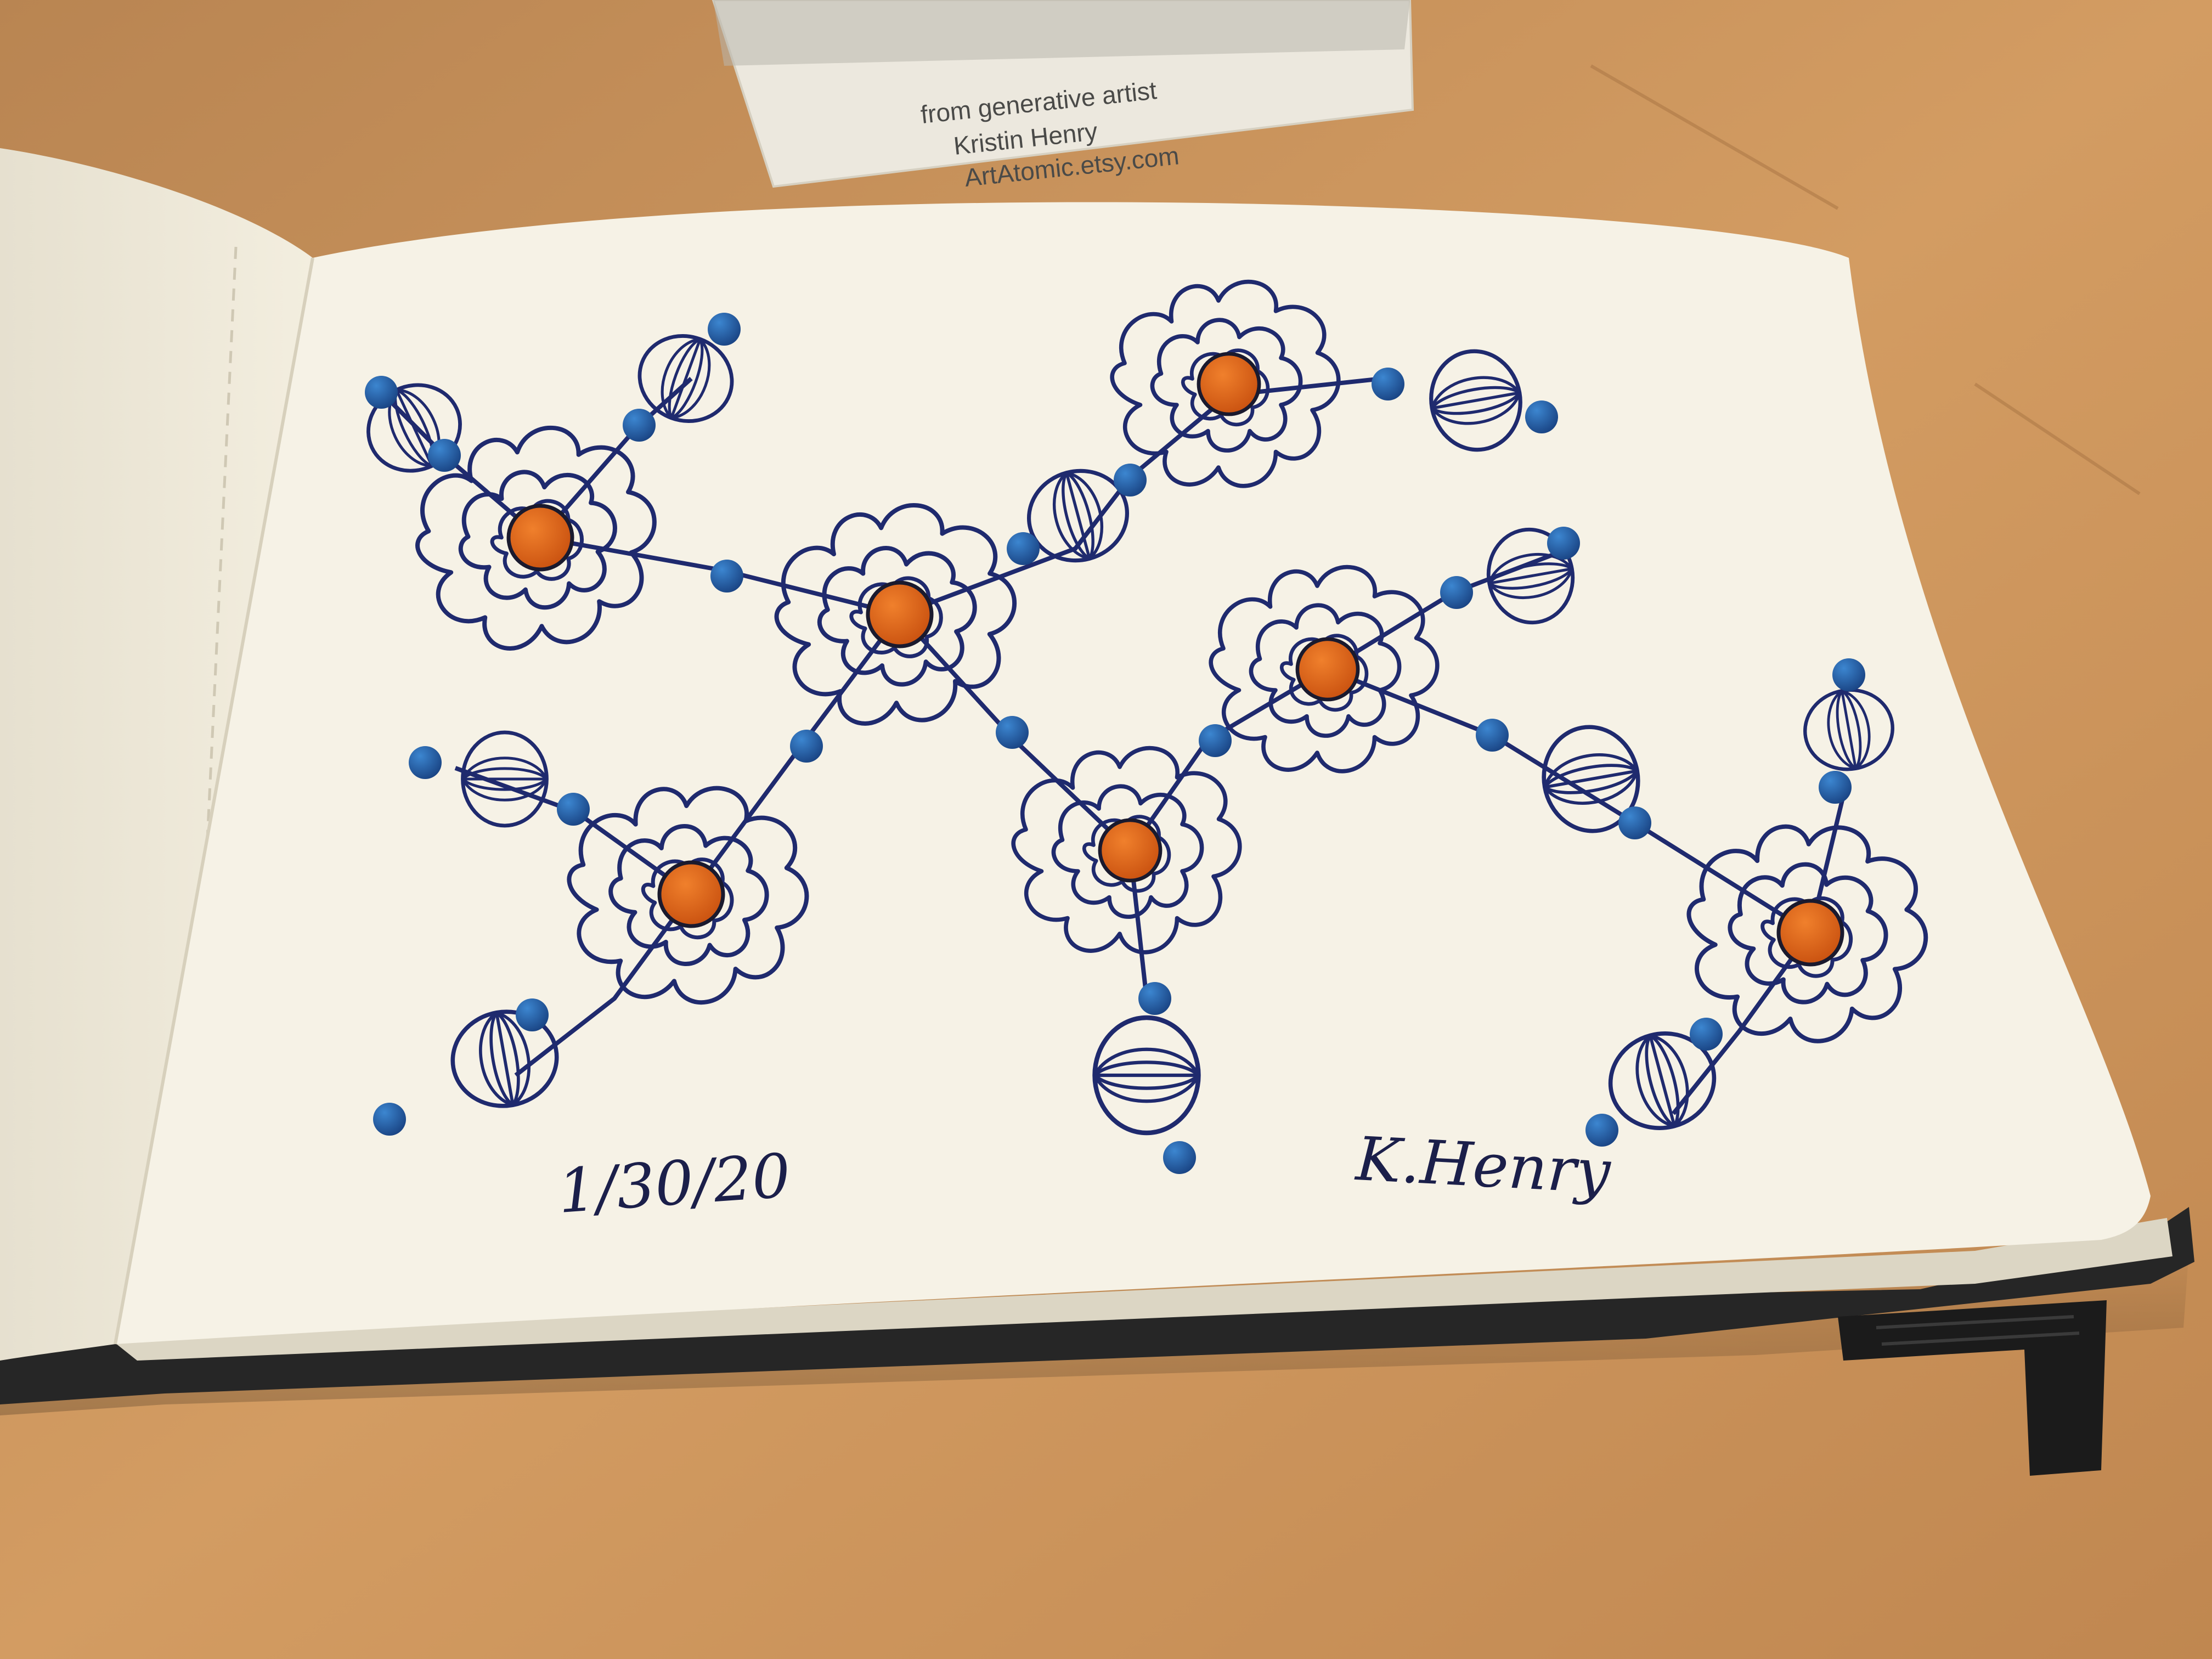  Describe the element at coordinates (675, 1184) in the screenshot. I see `sketch-date: 1/30/20` at that location.